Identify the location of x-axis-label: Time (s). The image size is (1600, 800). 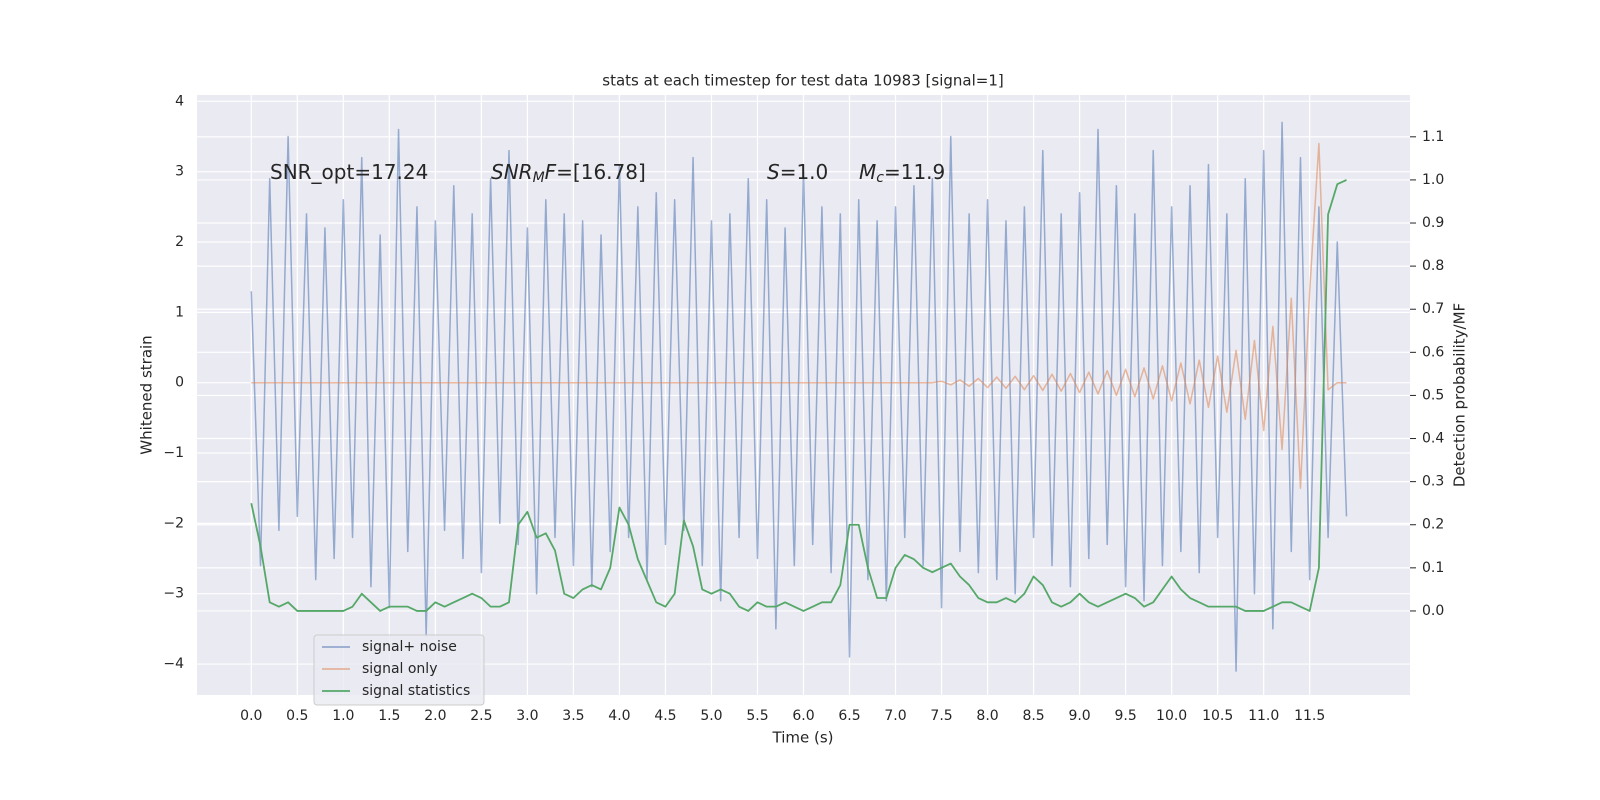
(803, 738).